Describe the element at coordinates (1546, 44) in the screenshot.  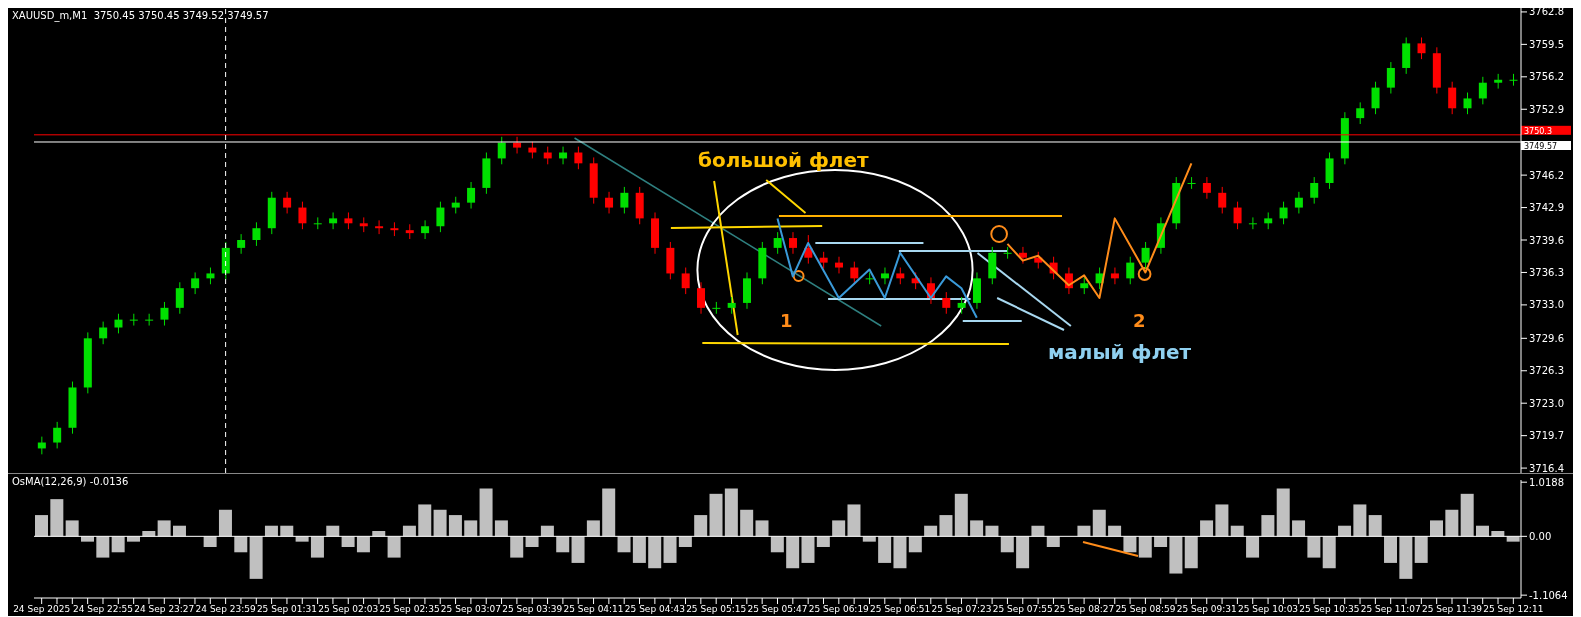
I see `y-tick-label: 3759.5` at that location.